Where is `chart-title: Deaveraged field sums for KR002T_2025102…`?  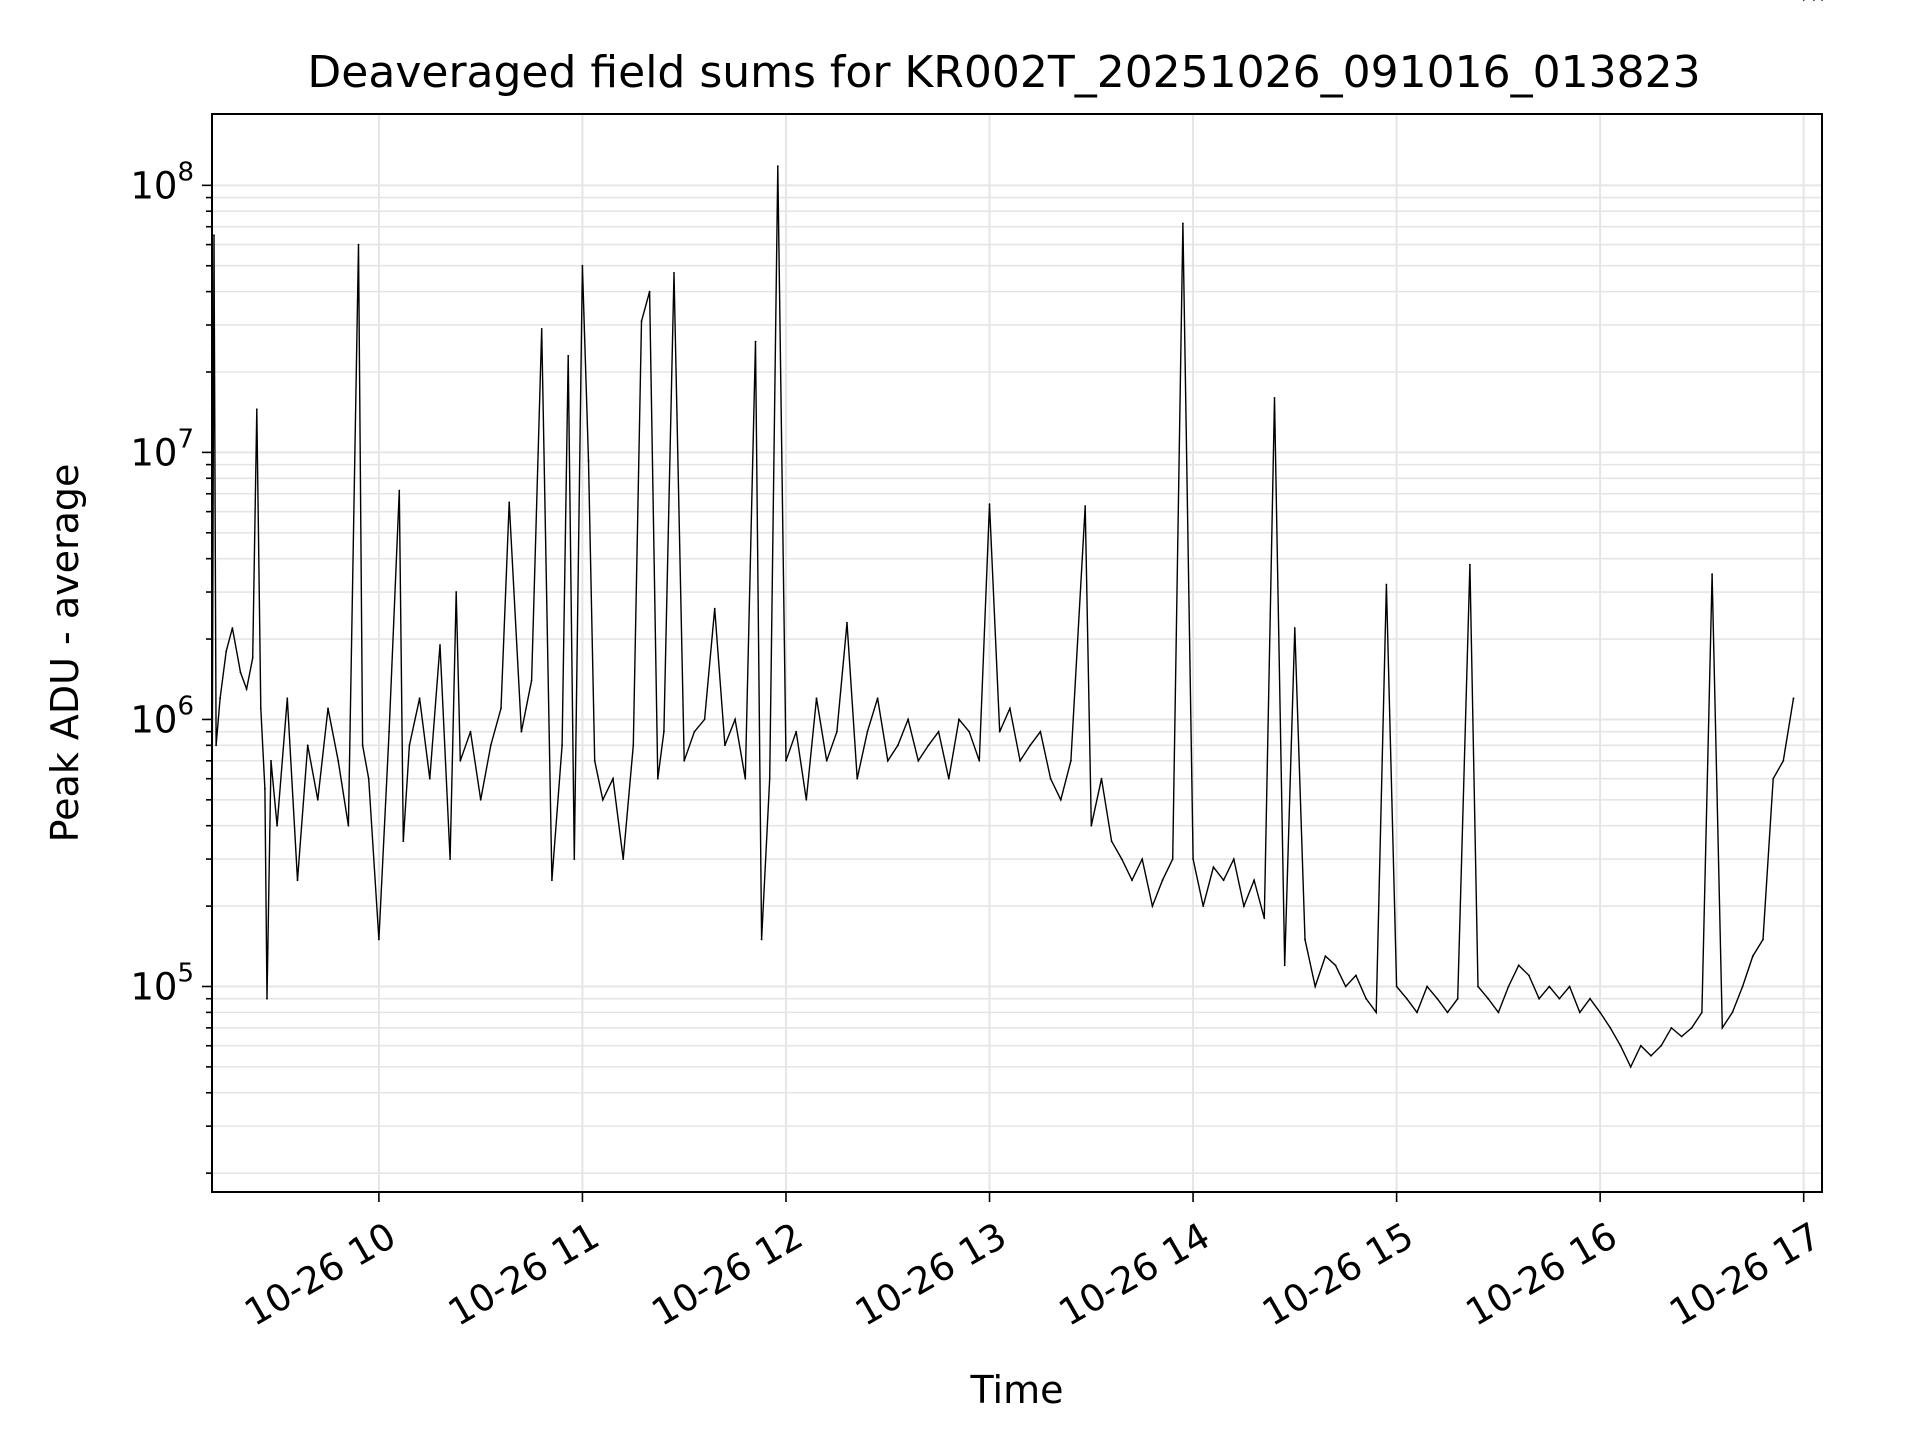
chart-title: Deaveraged field sums for KR002T_2025102… is located at coordinates (1003, 72).